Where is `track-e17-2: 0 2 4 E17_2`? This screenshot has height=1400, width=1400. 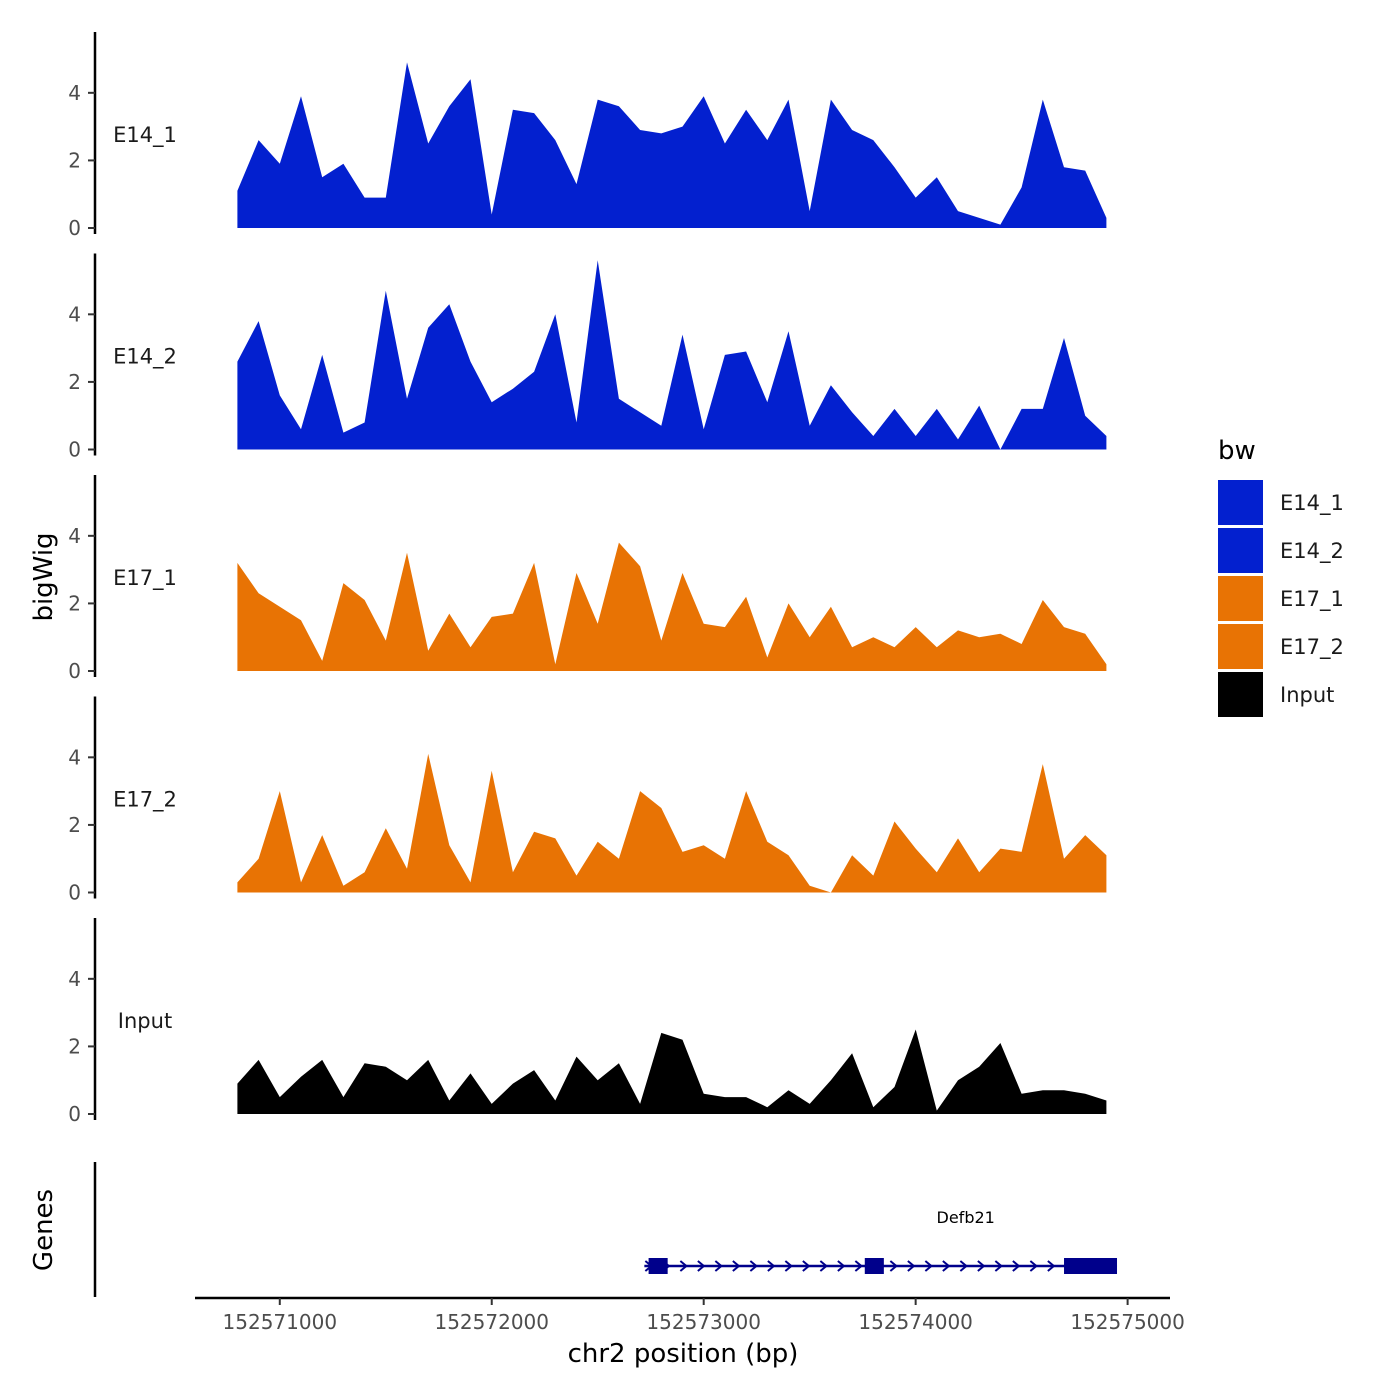
track-e17-2: 0 2 4 E17_2 is located at coordinates (587, 800).